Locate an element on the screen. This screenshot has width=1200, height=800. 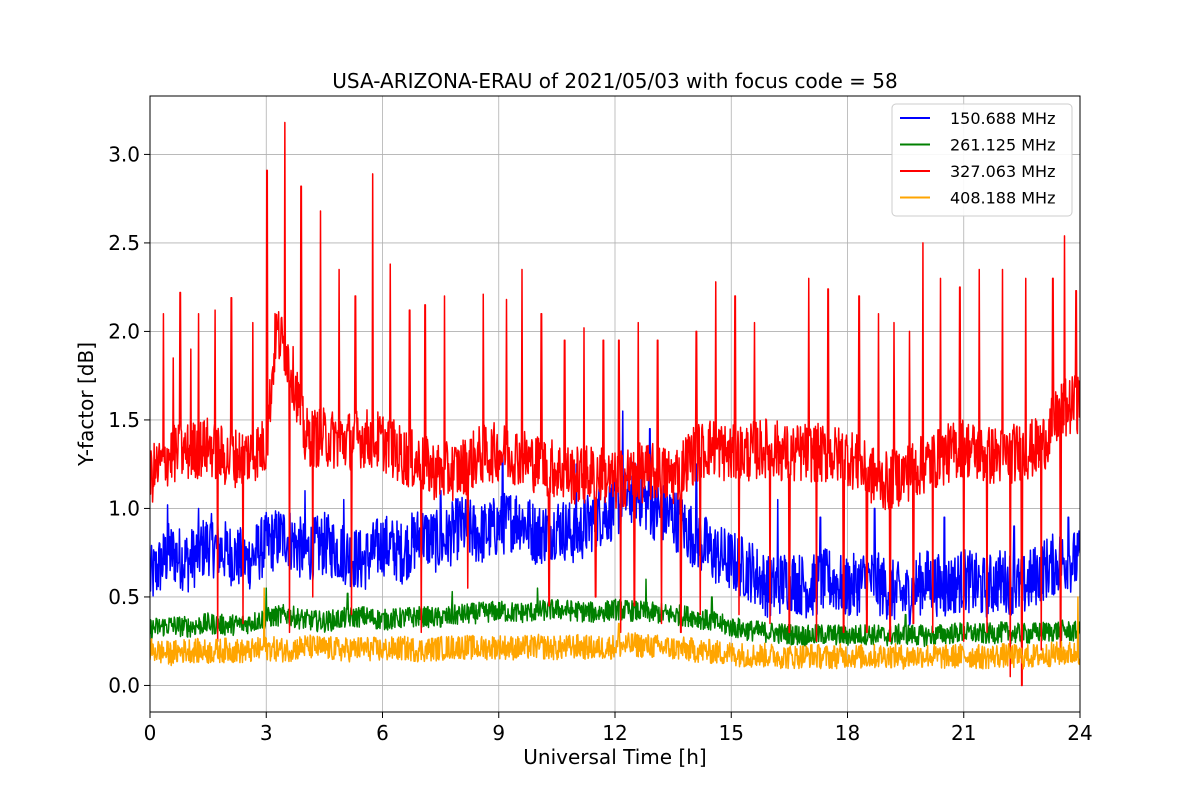
legend-entry: 327.063 MHz is located at coordinates (1002, 171).